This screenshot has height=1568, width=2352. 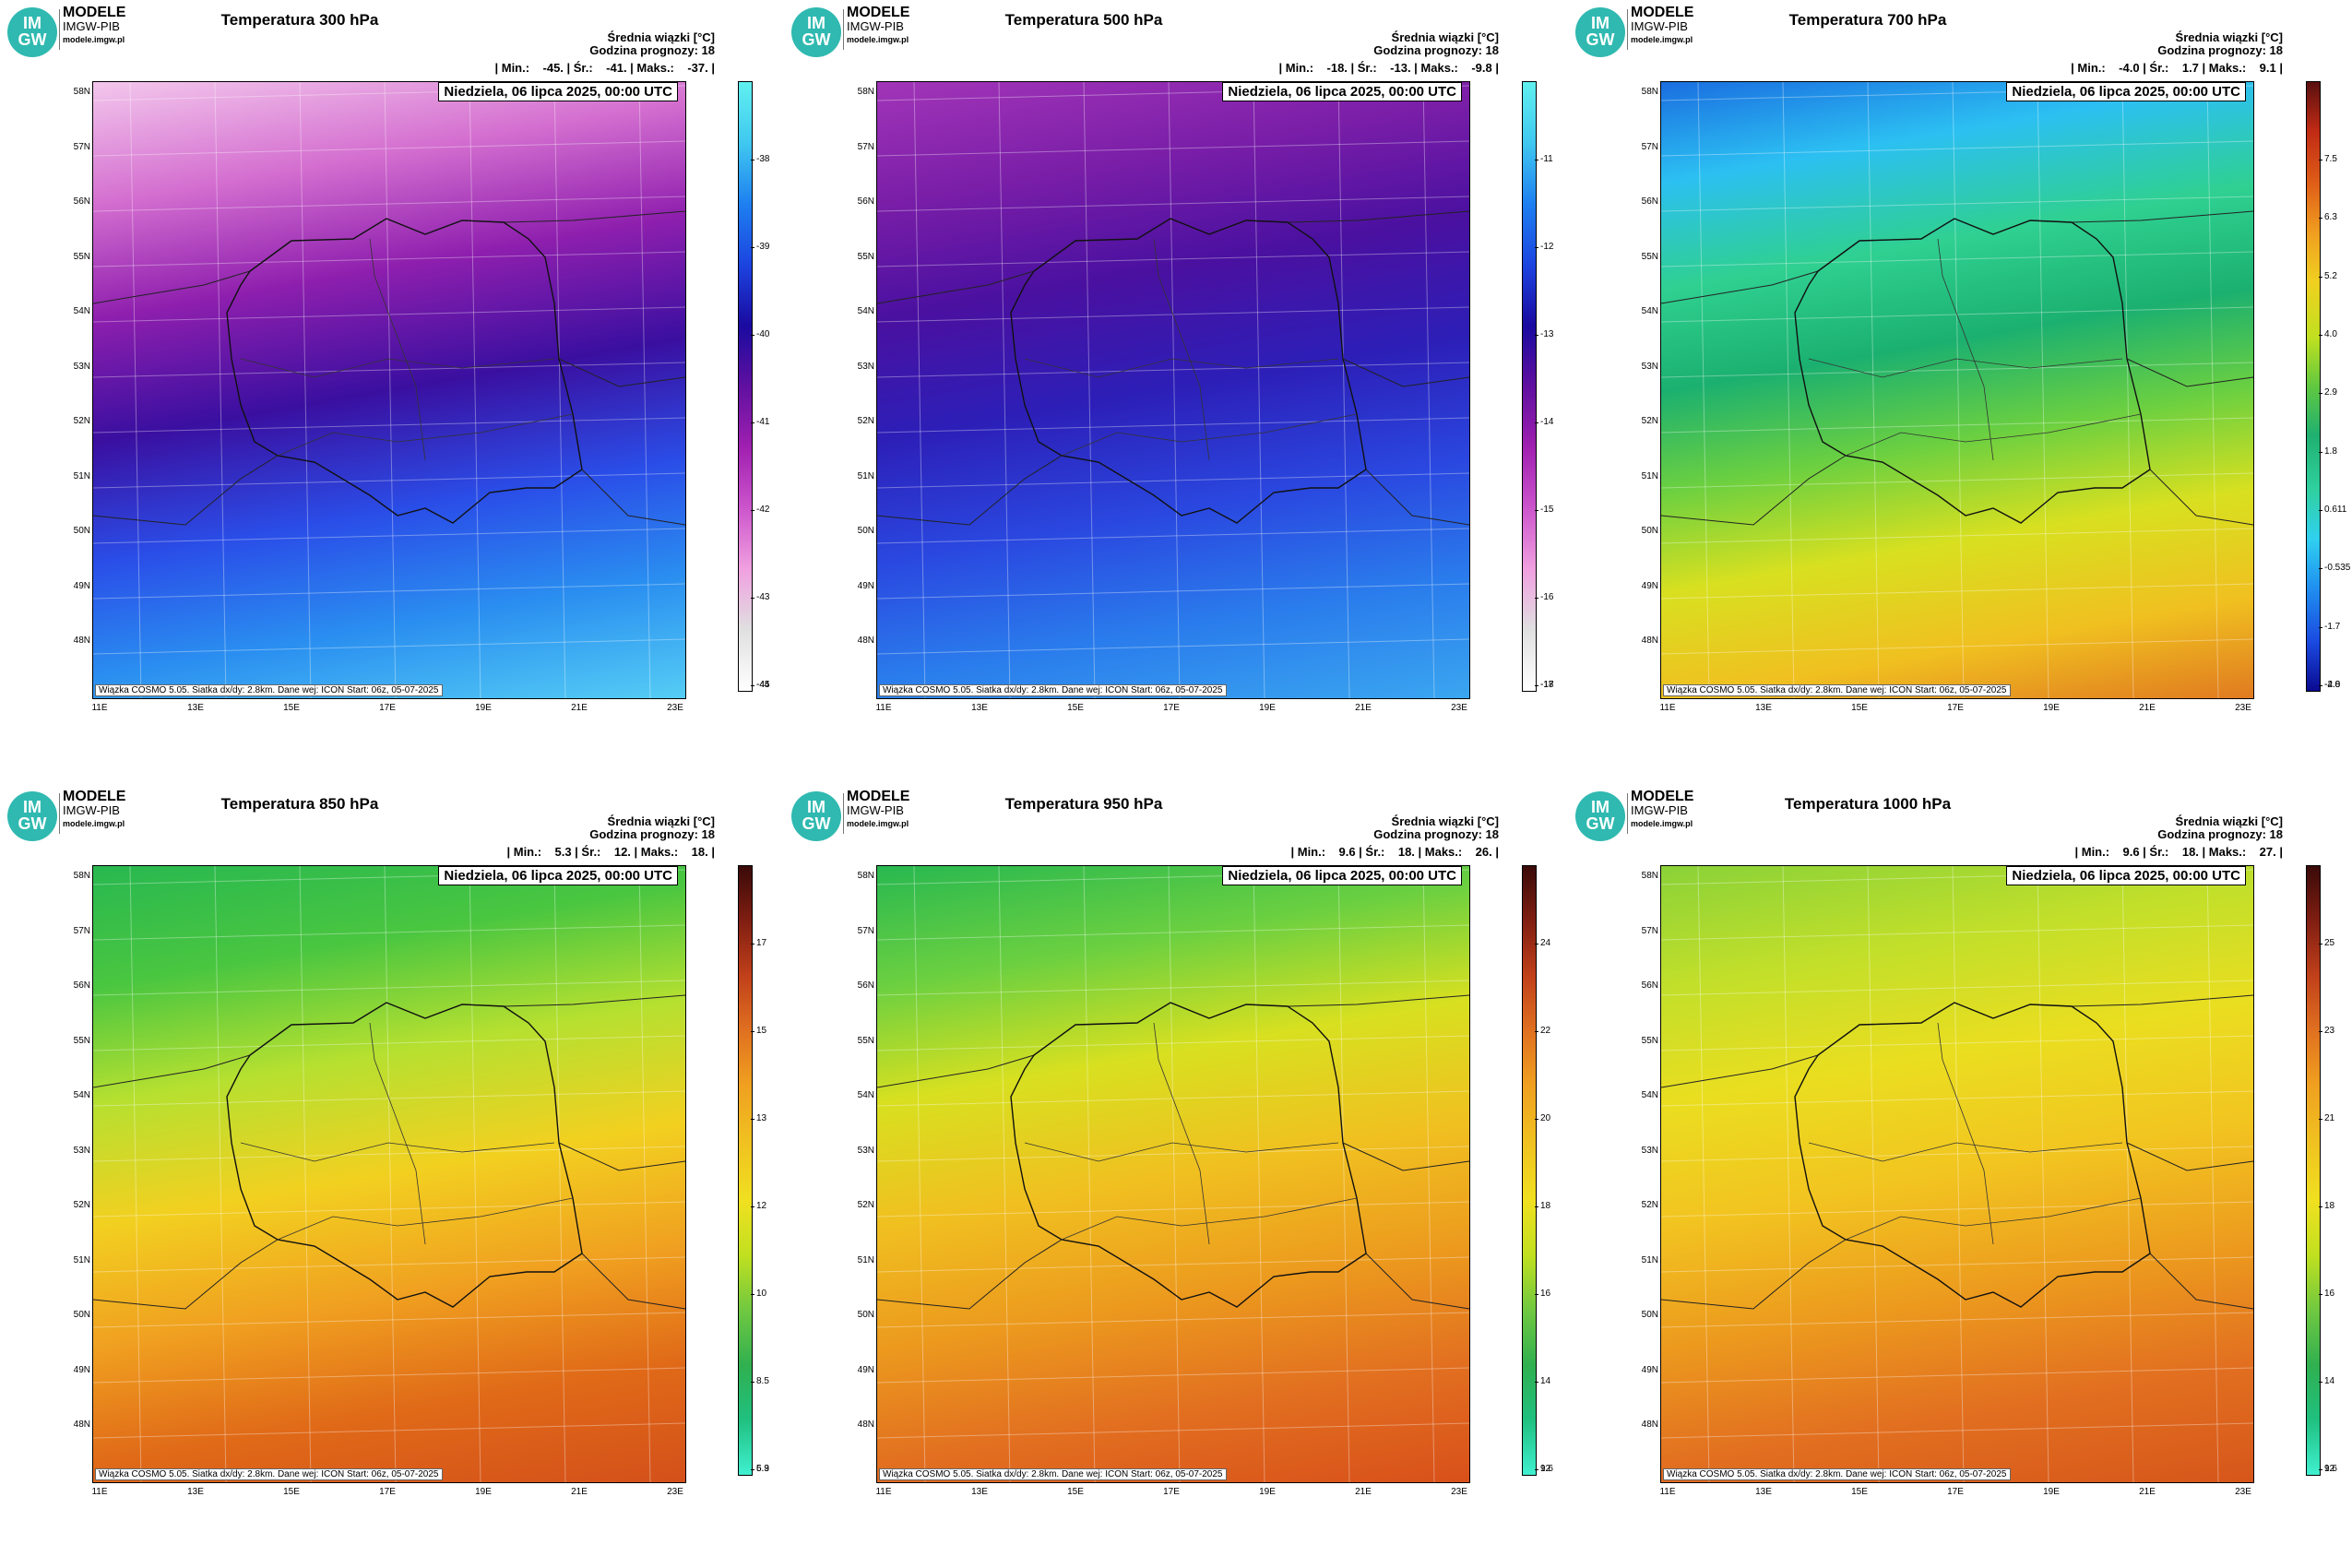 I want to click on latitude-label: 52N, so click(x=81, y=1205).